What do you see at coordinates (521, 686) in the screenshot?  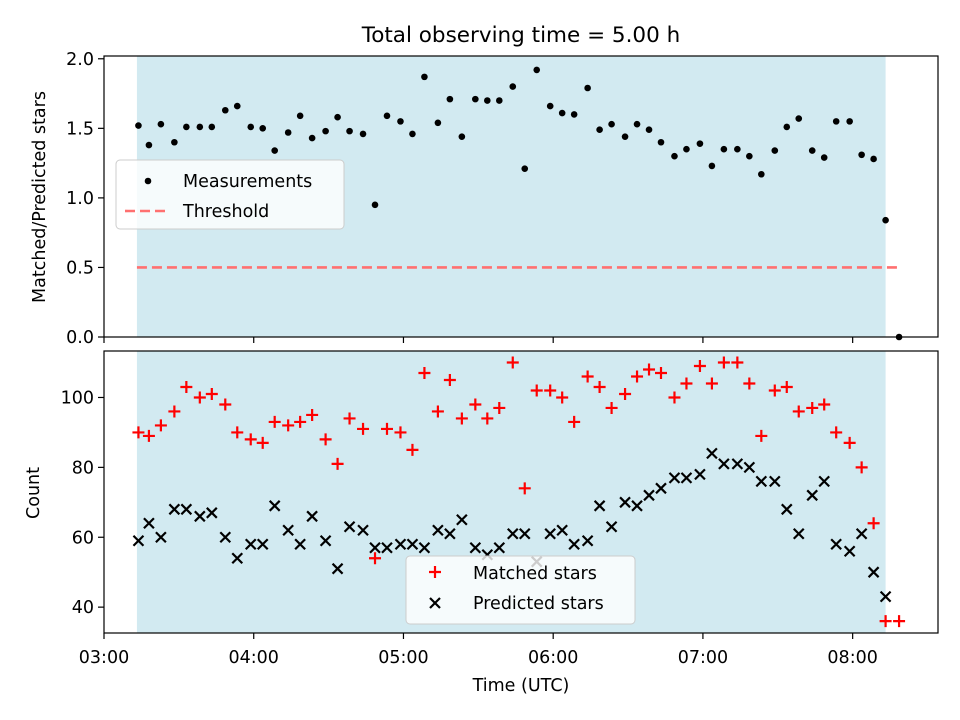 I see `x-axis-label: Time (UTC)` at bounding box center [521, 686].